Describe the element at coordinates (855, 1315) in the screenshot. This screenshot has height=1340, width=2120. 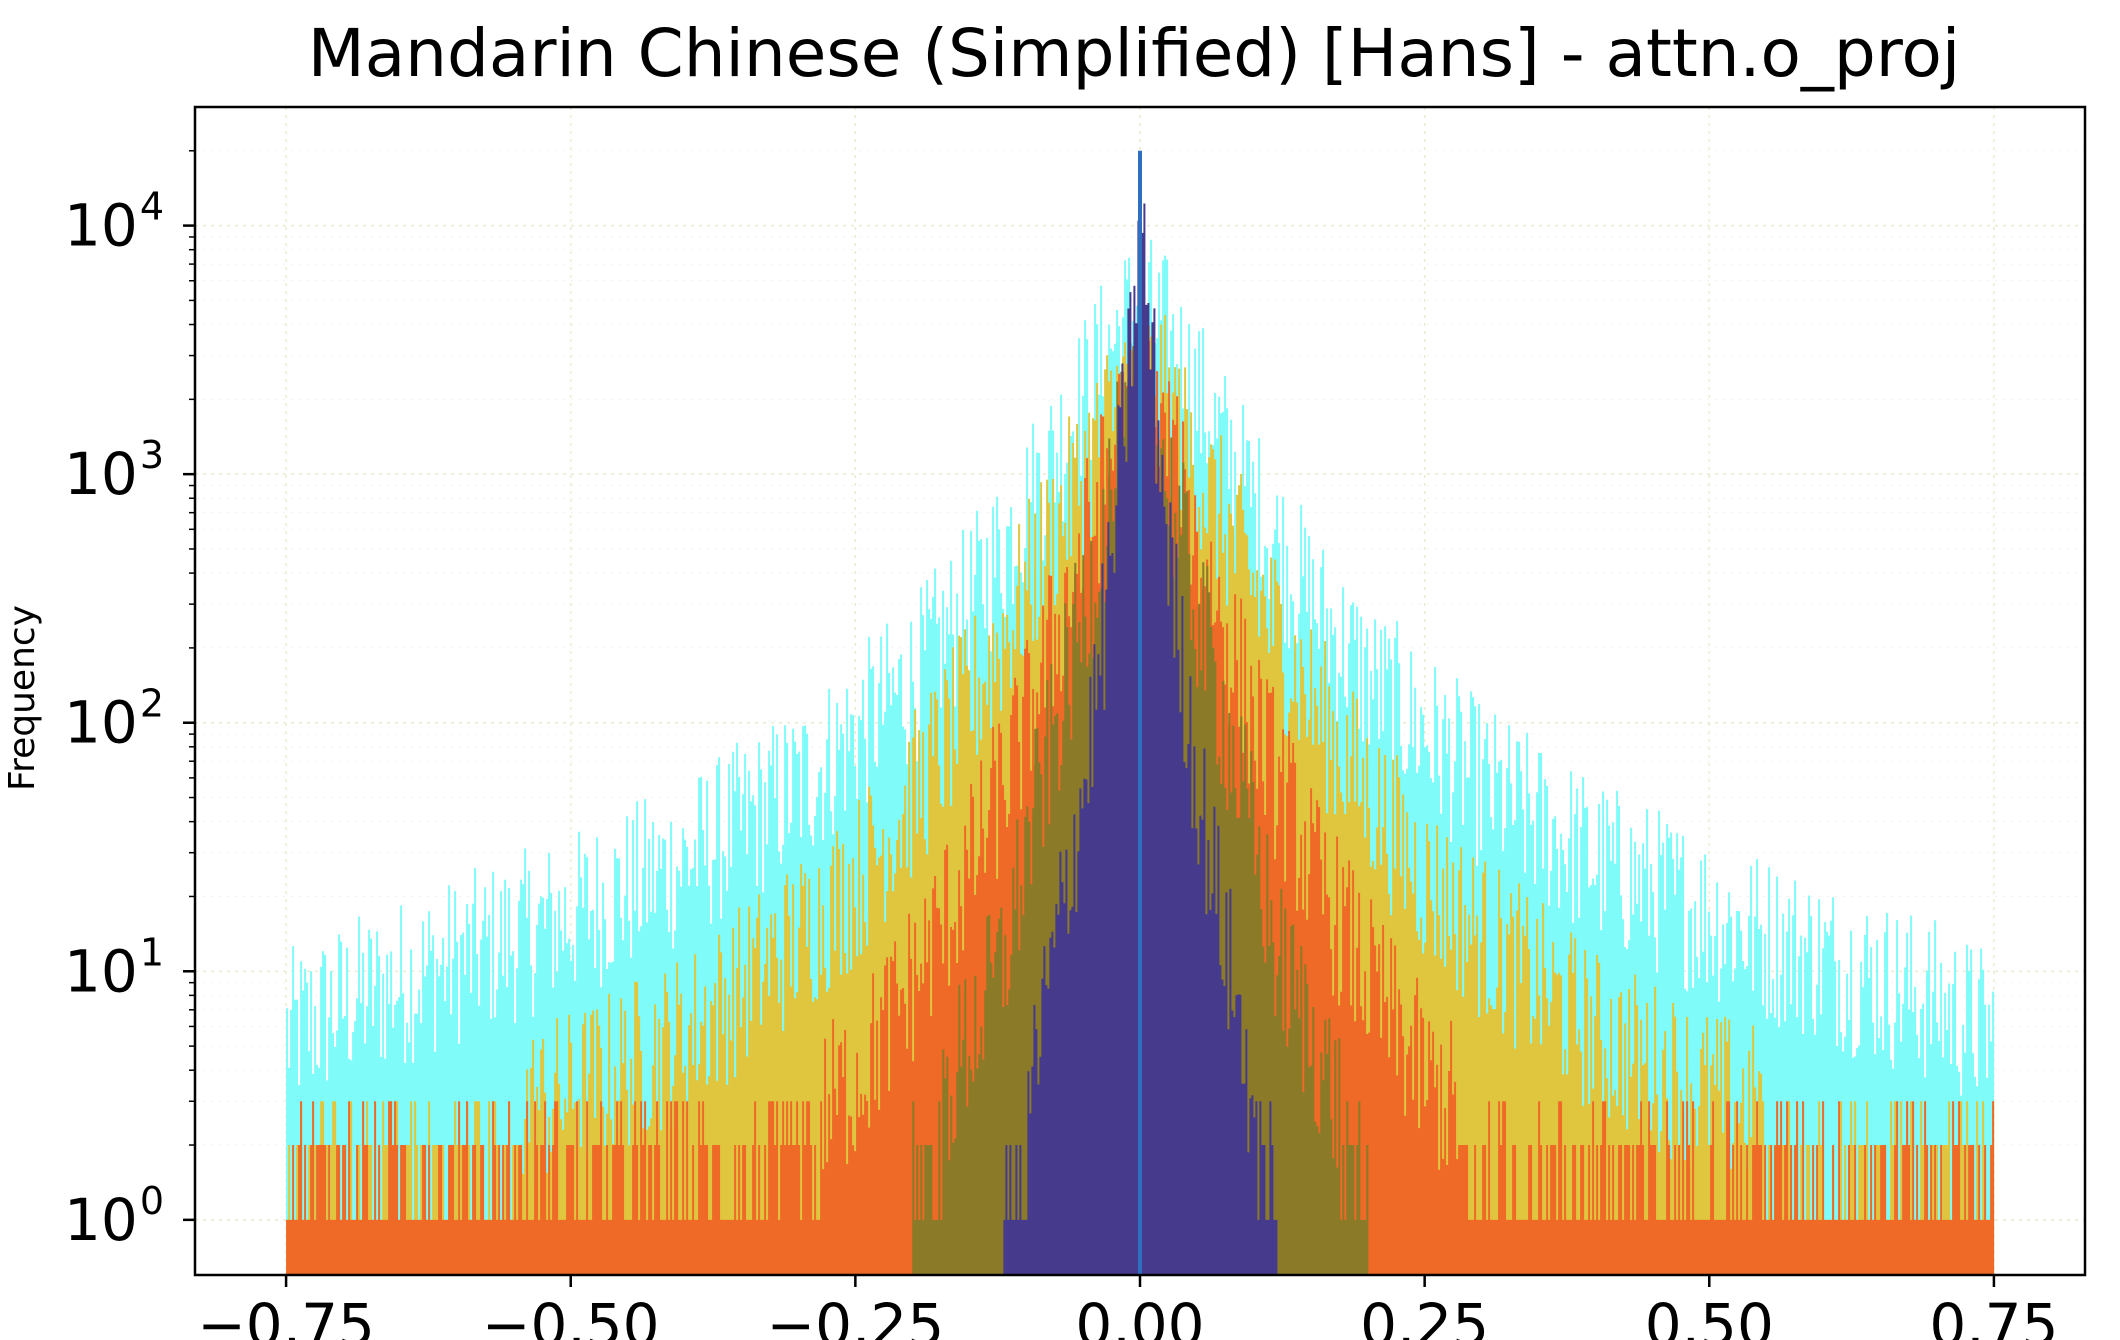
I see `x-tick-label: −0.25` at that location.